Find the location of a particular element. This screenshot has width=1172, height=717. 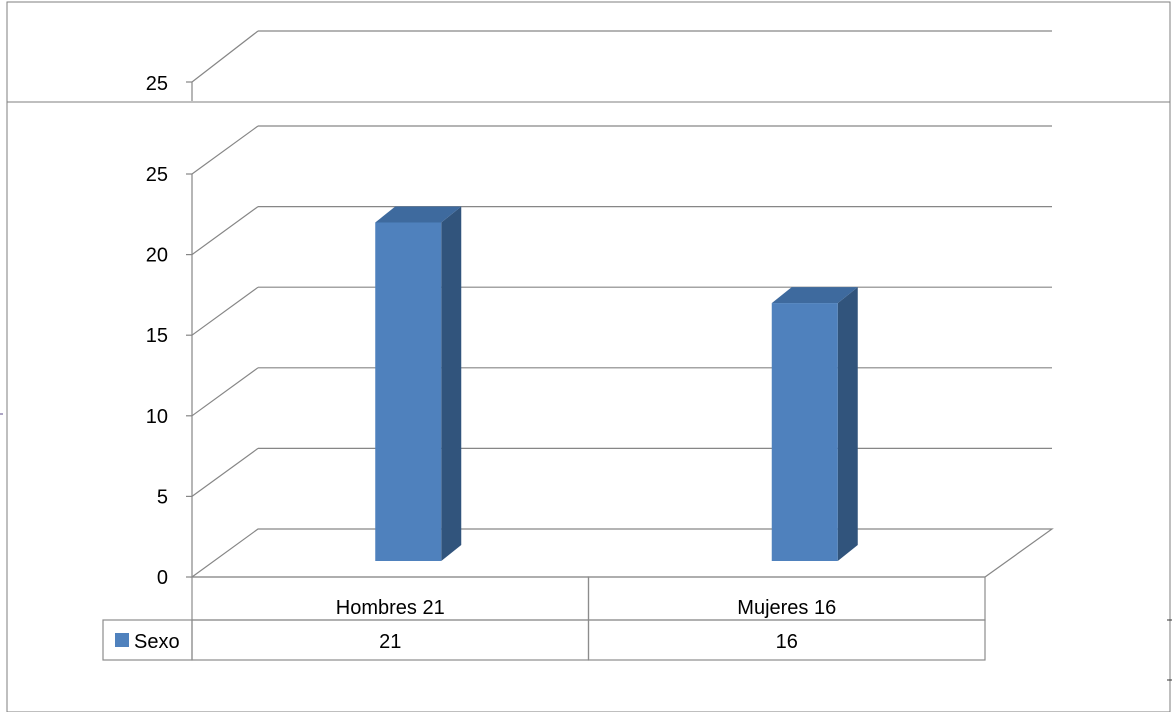

ytick-label: 0 is located at coordinates (162, 578).